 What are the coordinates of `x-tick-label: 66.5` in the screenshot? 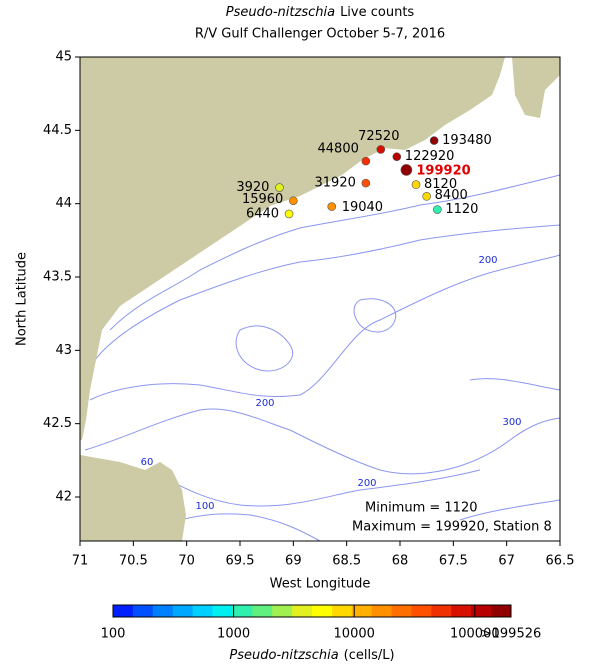 It's located at (560, 561).